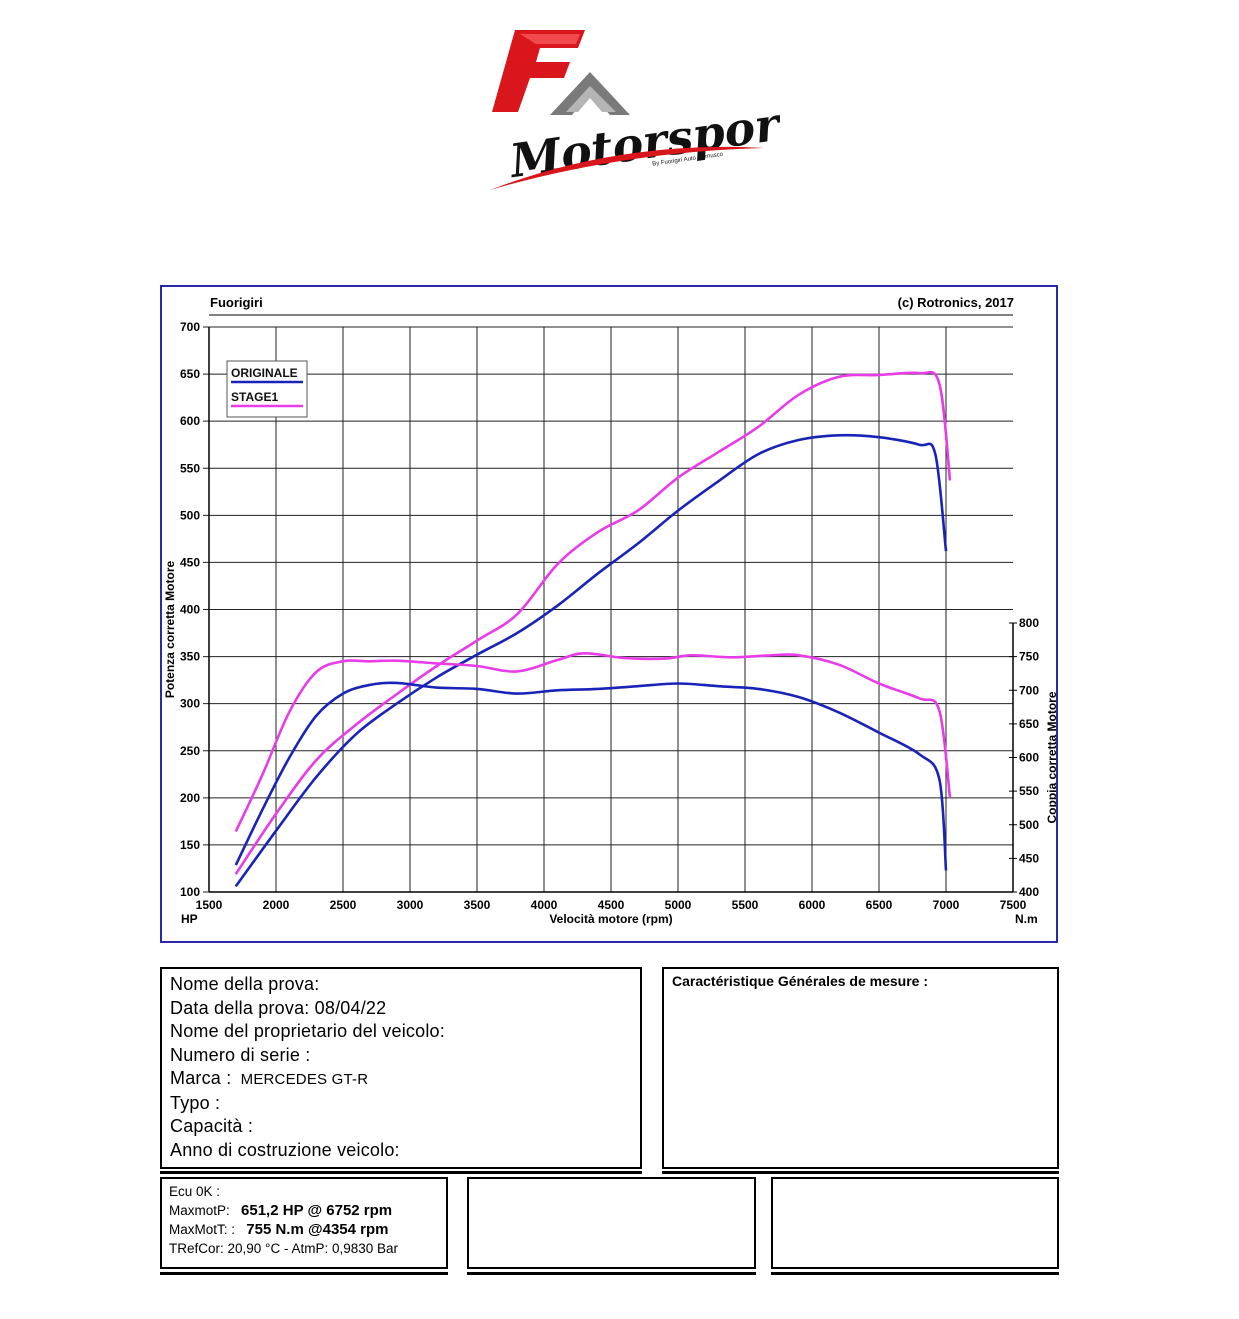 This screenshot has width=1239, height=1319. Describe the element at coordinates (190, 845) in the screenshot. I see `y-left-tick-label: 150` at that location.